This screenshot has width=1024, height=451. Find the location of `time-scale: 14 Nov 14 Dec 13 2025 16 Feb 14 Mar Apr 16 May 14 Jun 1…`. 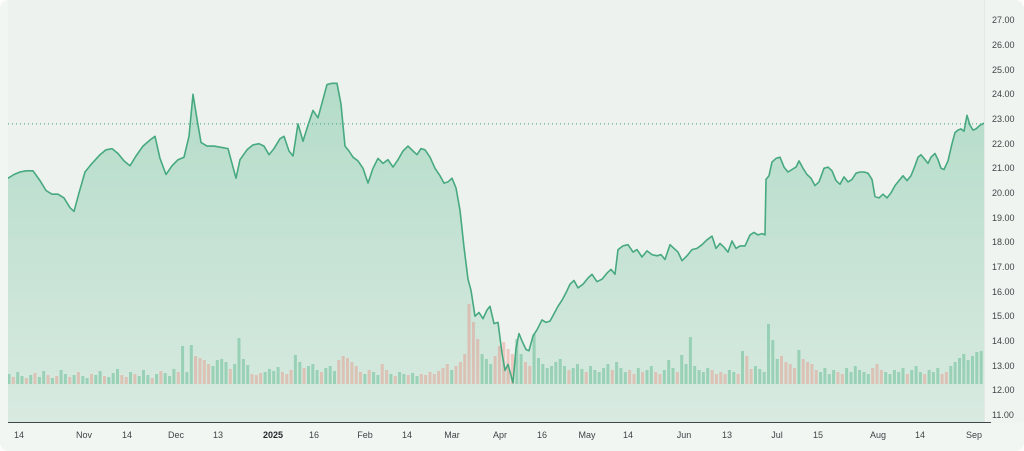

time-scale: 14 Nov 14 Dec 13 2025 16 Feb 14 Mar Apr 16 May 14 Jun 1… is located at coordinates (512, 437).